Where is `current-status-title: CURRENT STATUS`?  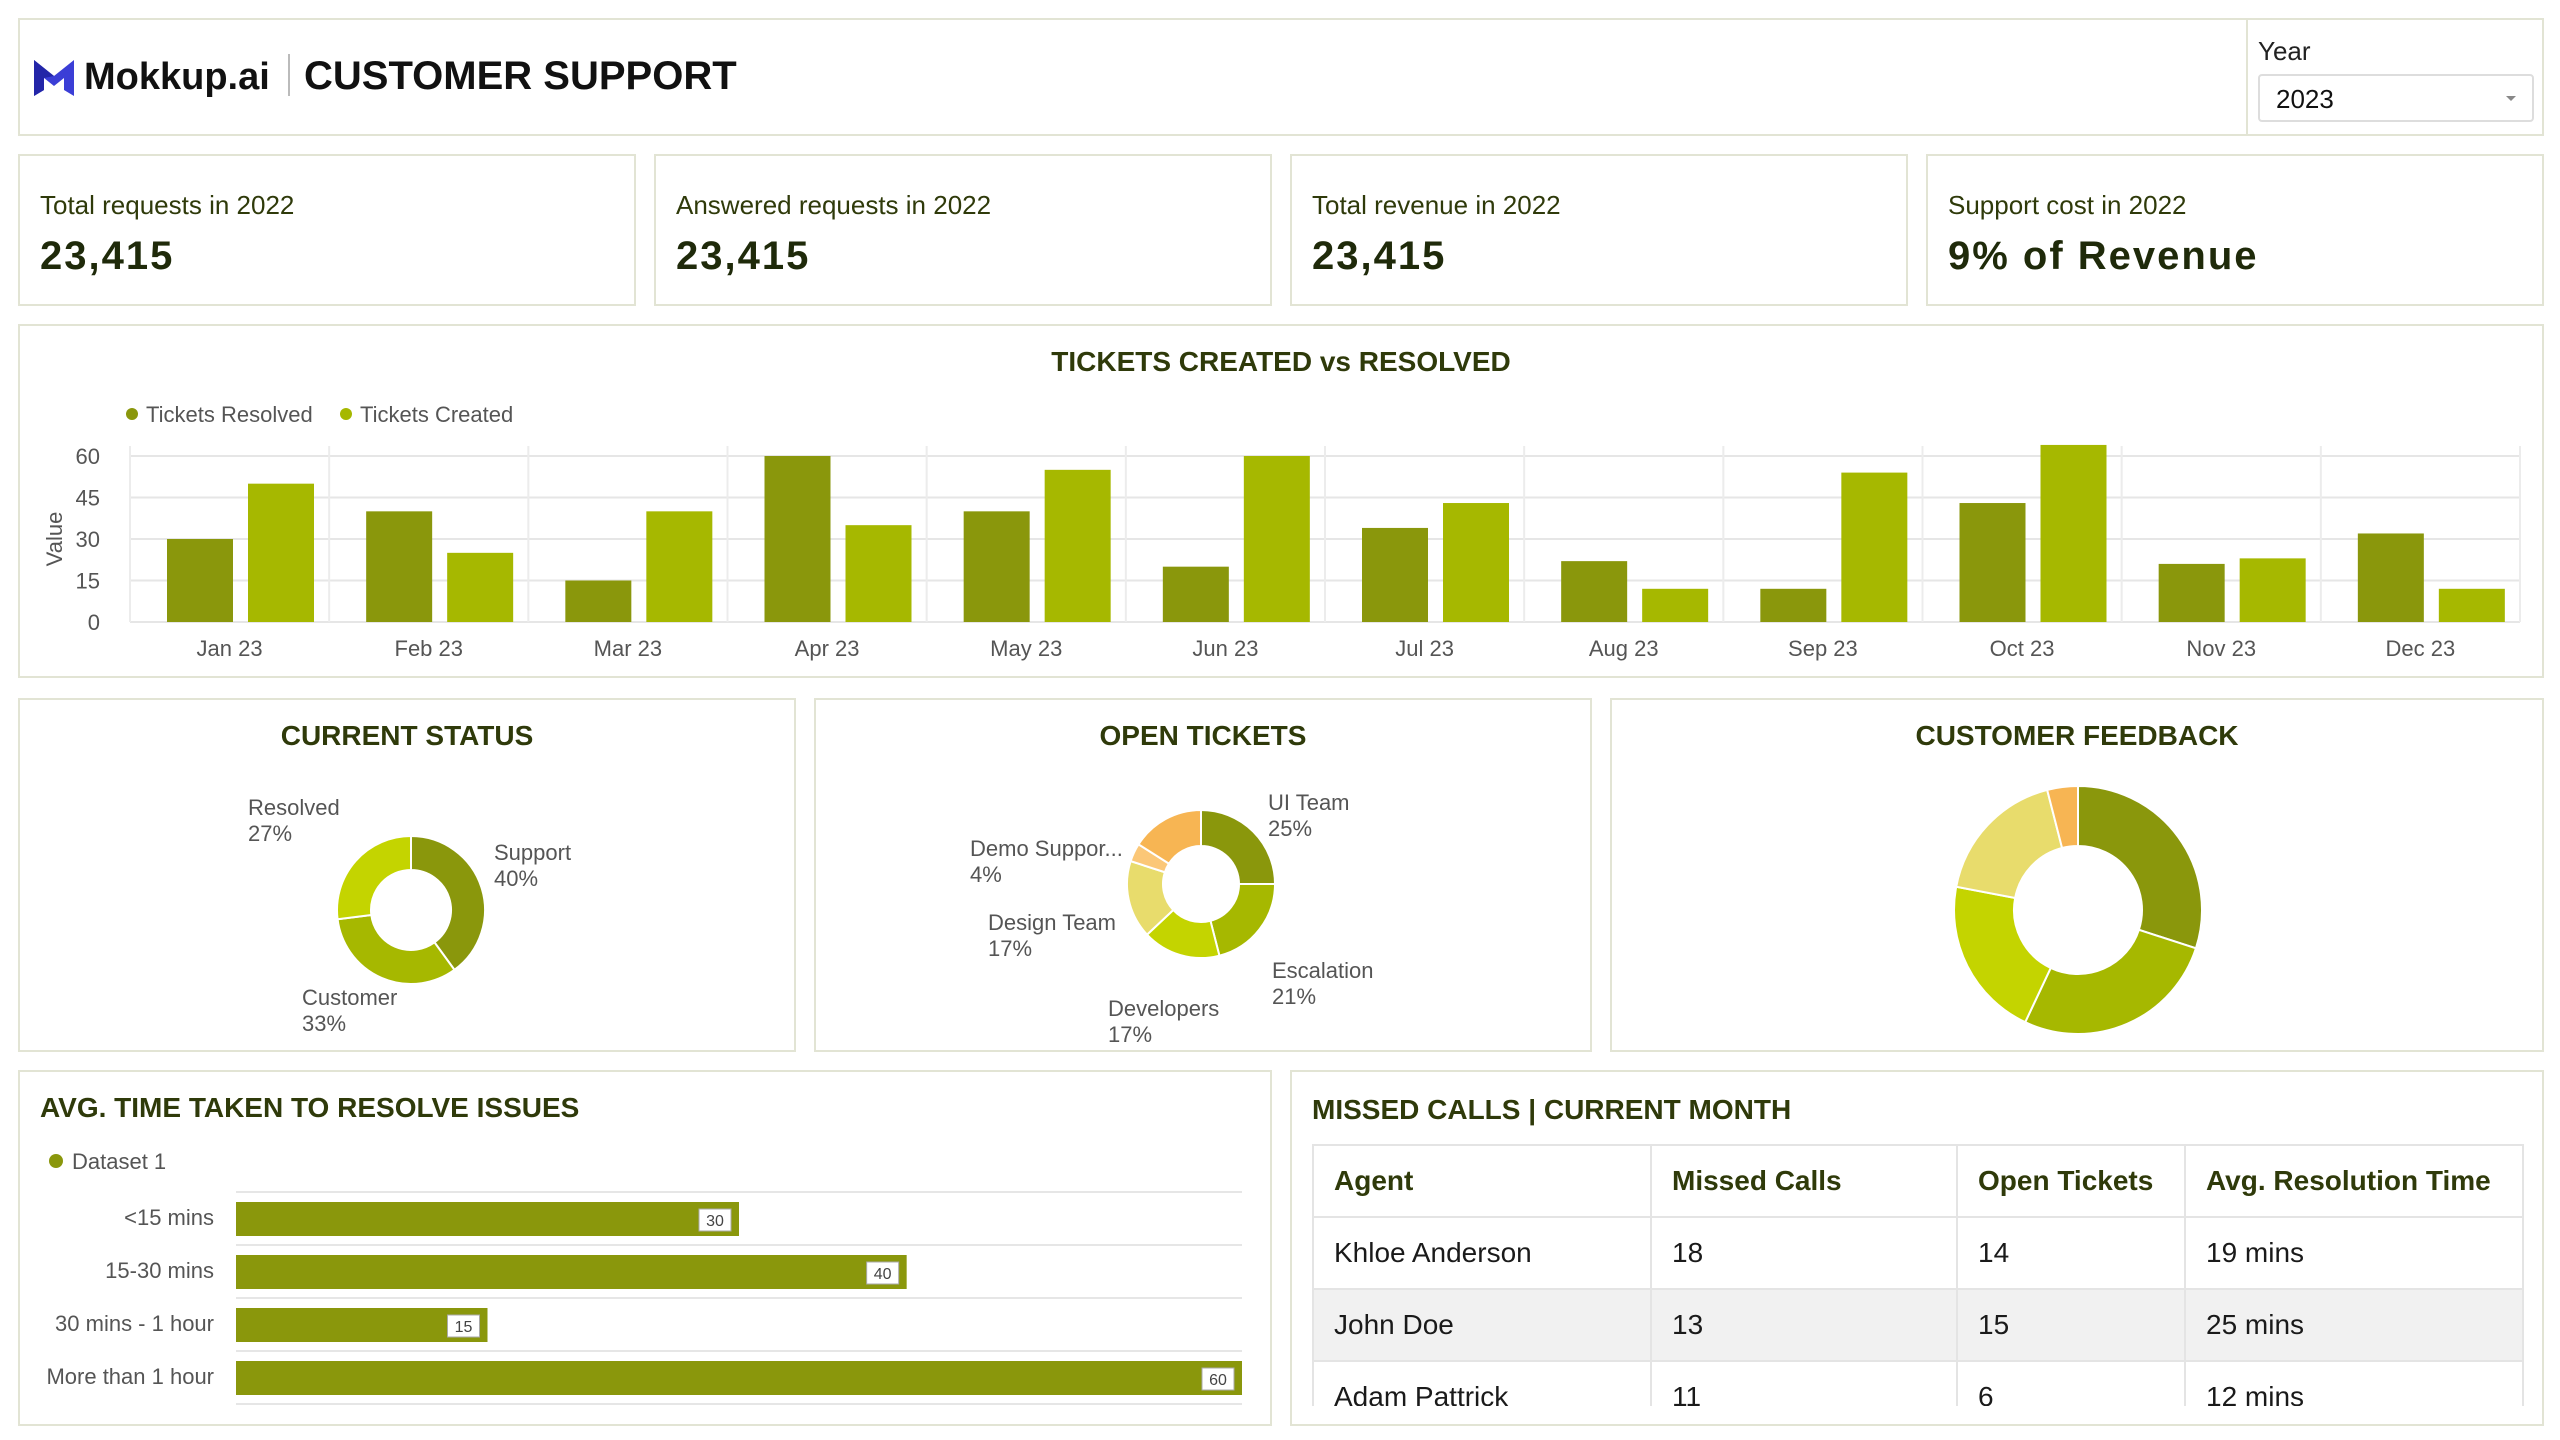 current-status-title: CURRENT STATUS is located at coordinates (407, 735).